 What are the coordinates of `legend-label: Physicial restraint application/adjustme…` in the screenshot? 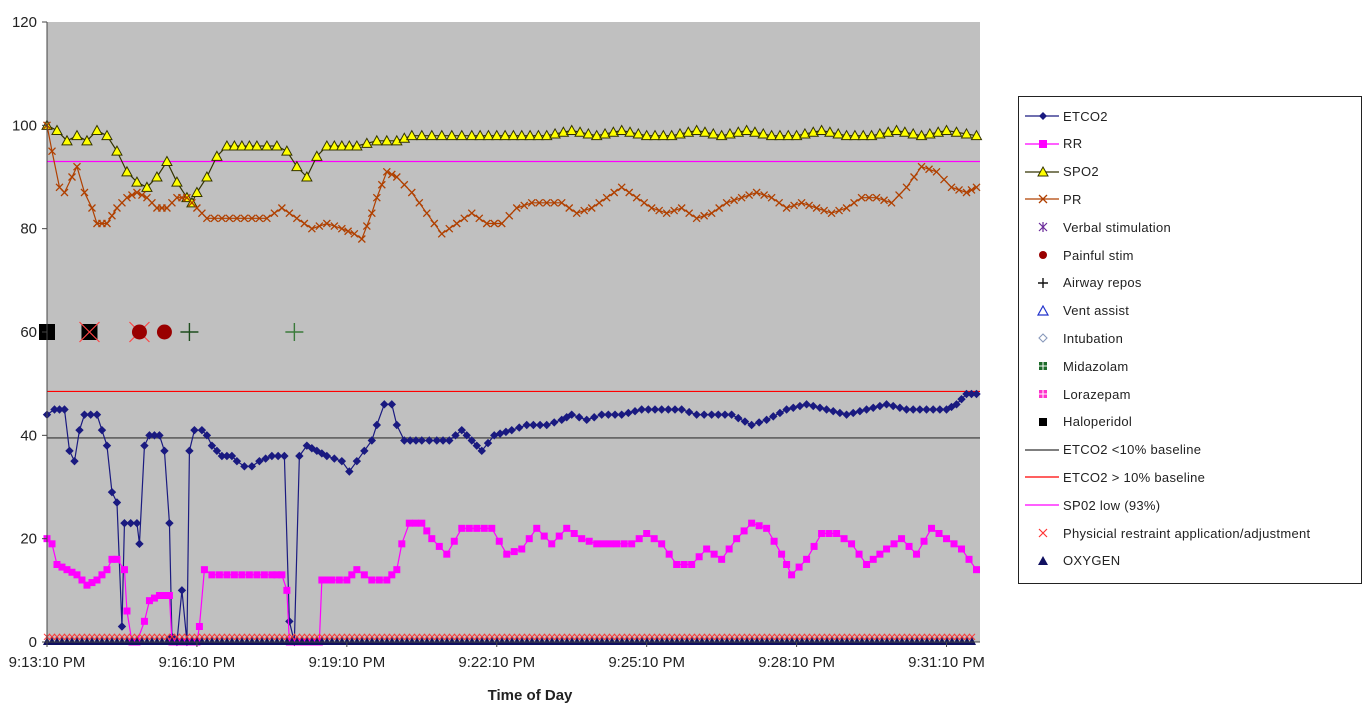 It's located at (1187, 533).